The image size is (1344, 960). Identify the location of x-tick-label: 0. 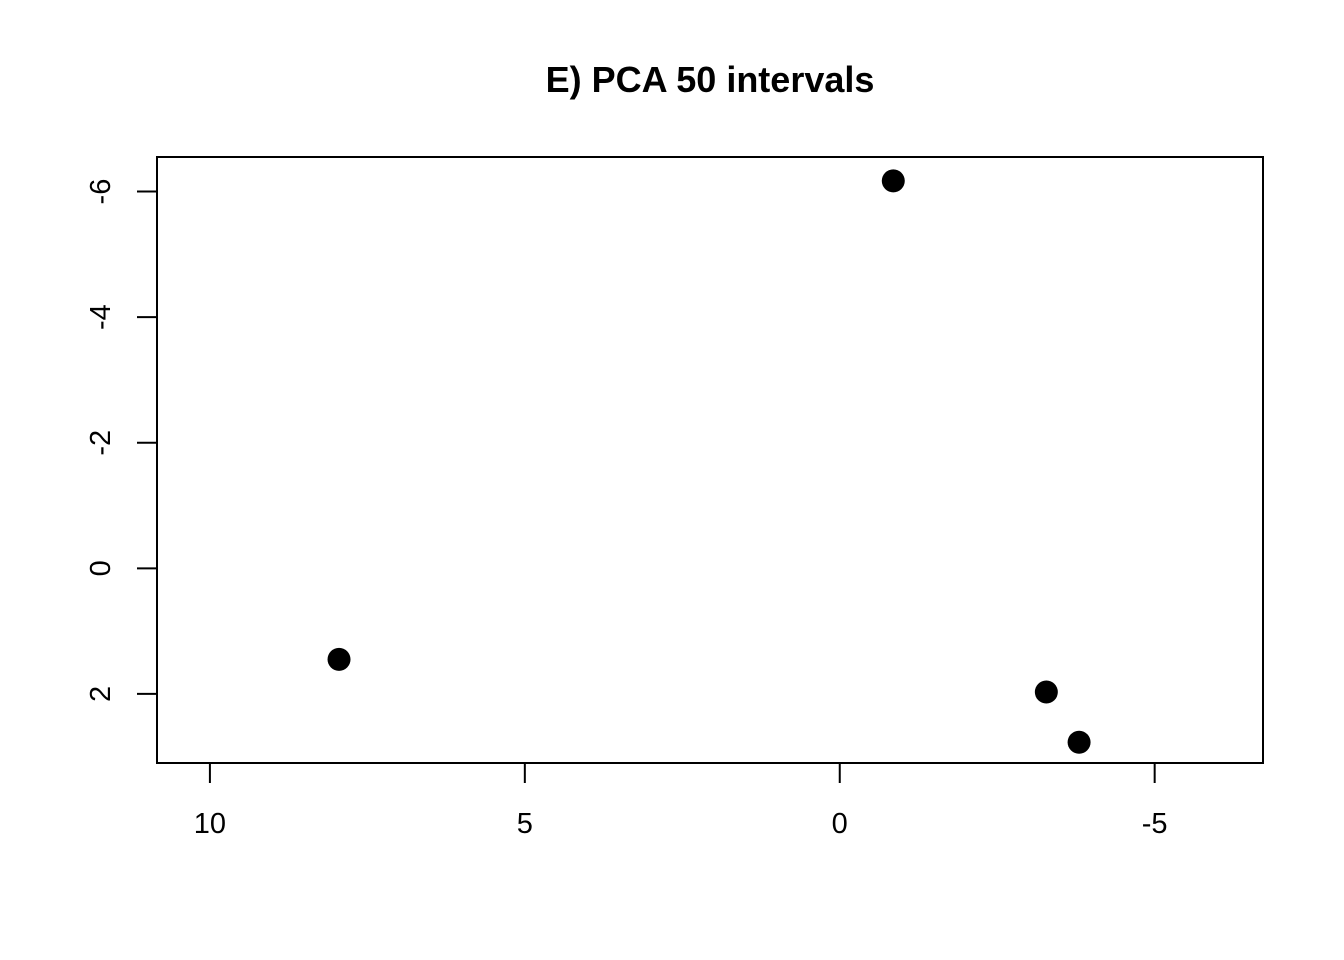
(840, 824).